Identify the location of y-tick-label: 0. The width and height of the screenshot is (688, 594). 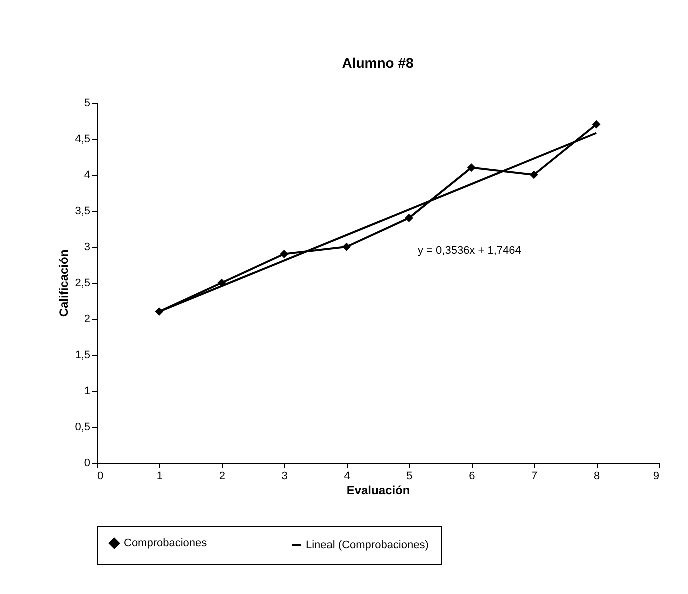
(87, 464).